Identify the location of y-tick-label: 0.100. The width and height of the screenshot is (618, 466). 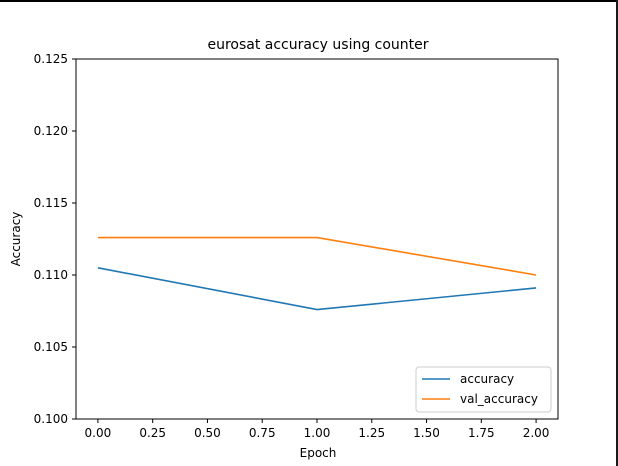
(51, 419).